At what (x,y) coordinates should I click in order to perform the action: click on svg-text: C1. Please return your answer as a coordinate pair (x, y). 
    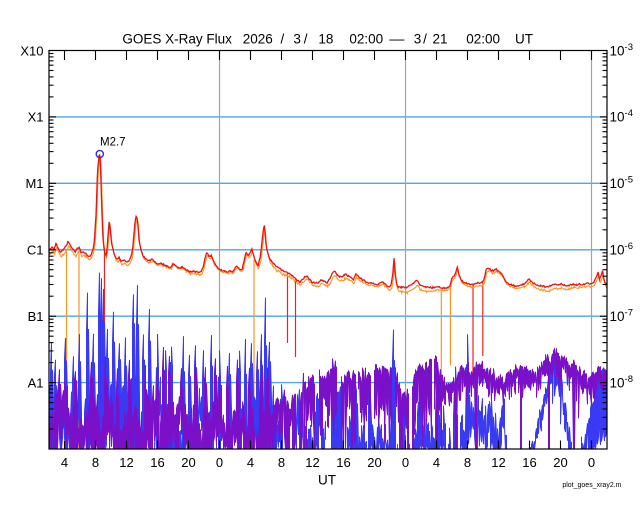
    Looking at the image, I should click on (35, 250).